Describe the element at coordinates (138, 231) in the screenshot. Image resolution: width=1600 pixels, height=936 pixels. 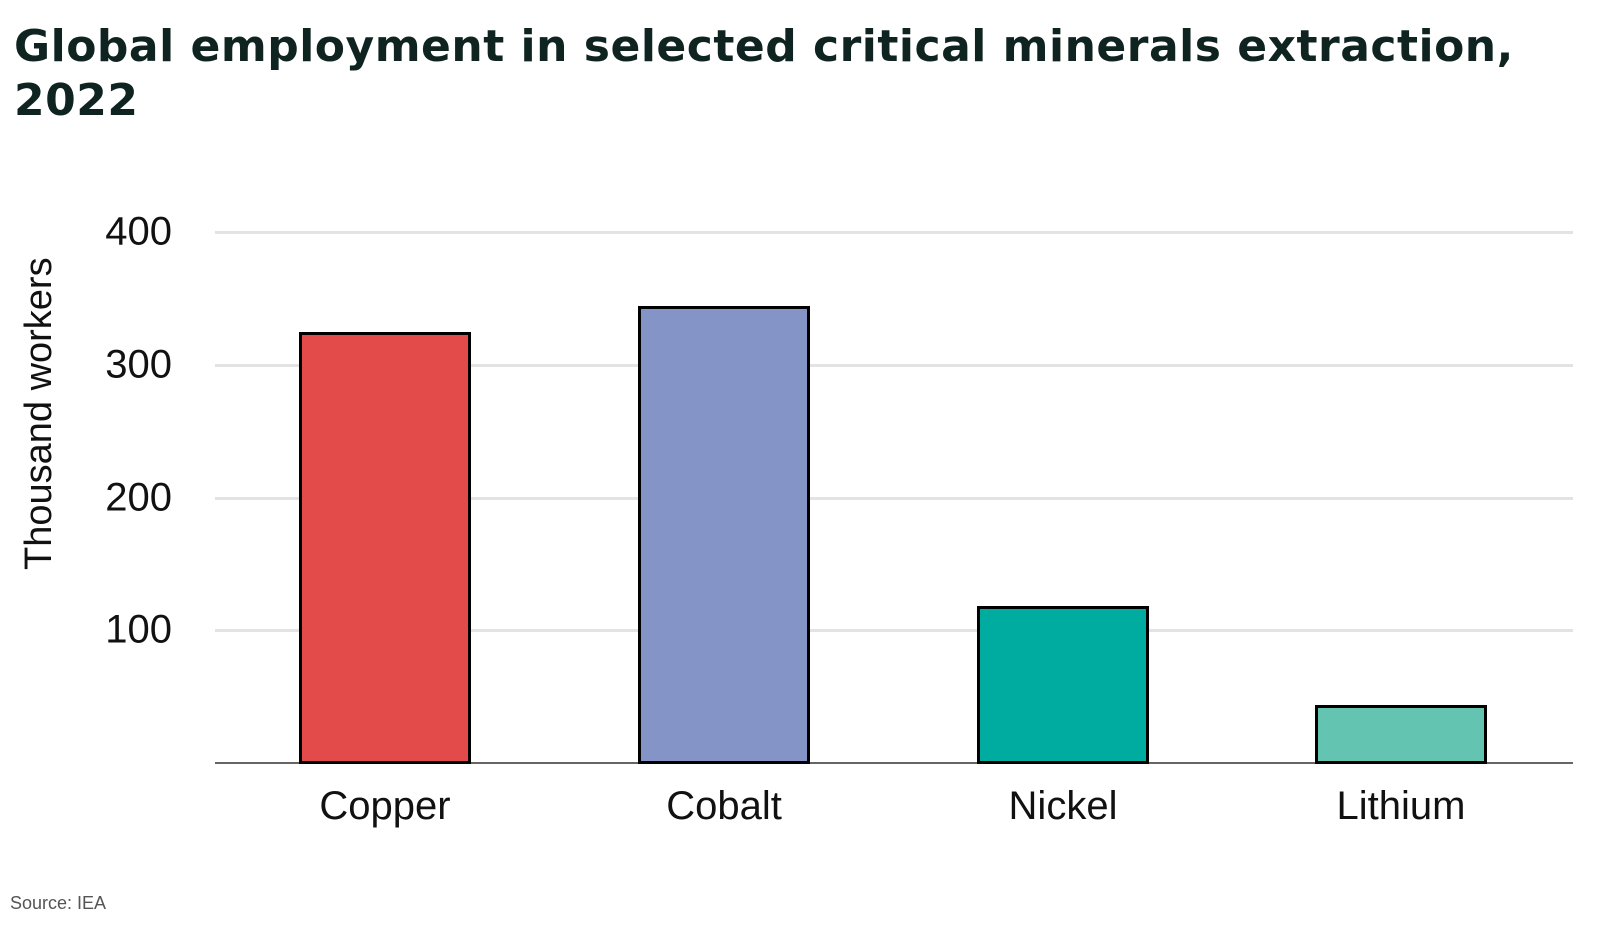
I see `y-tick-label: 400` at that location.